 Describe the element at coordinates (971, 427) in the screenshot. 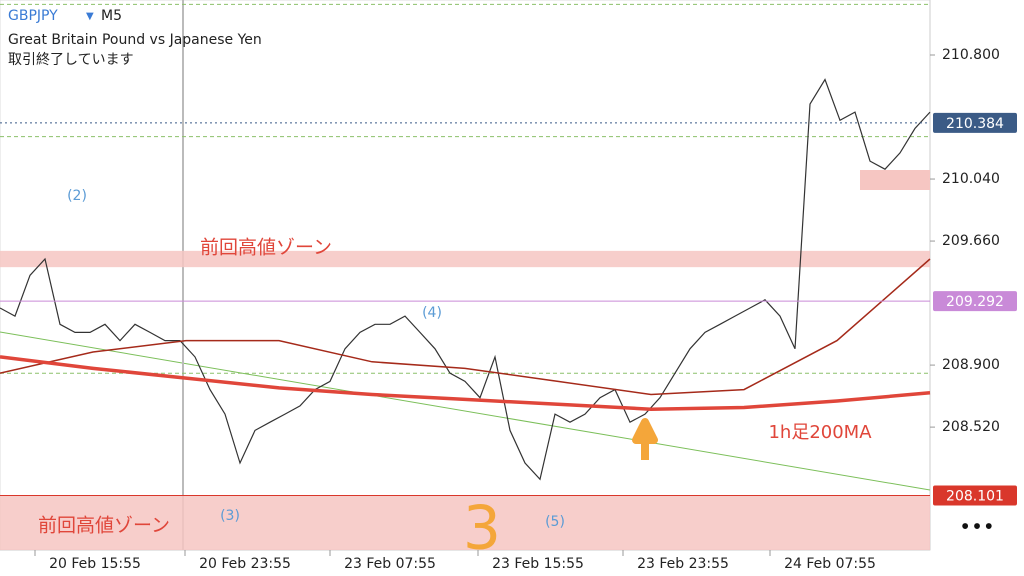

I see `y-tick-label: 208.520` at that location.